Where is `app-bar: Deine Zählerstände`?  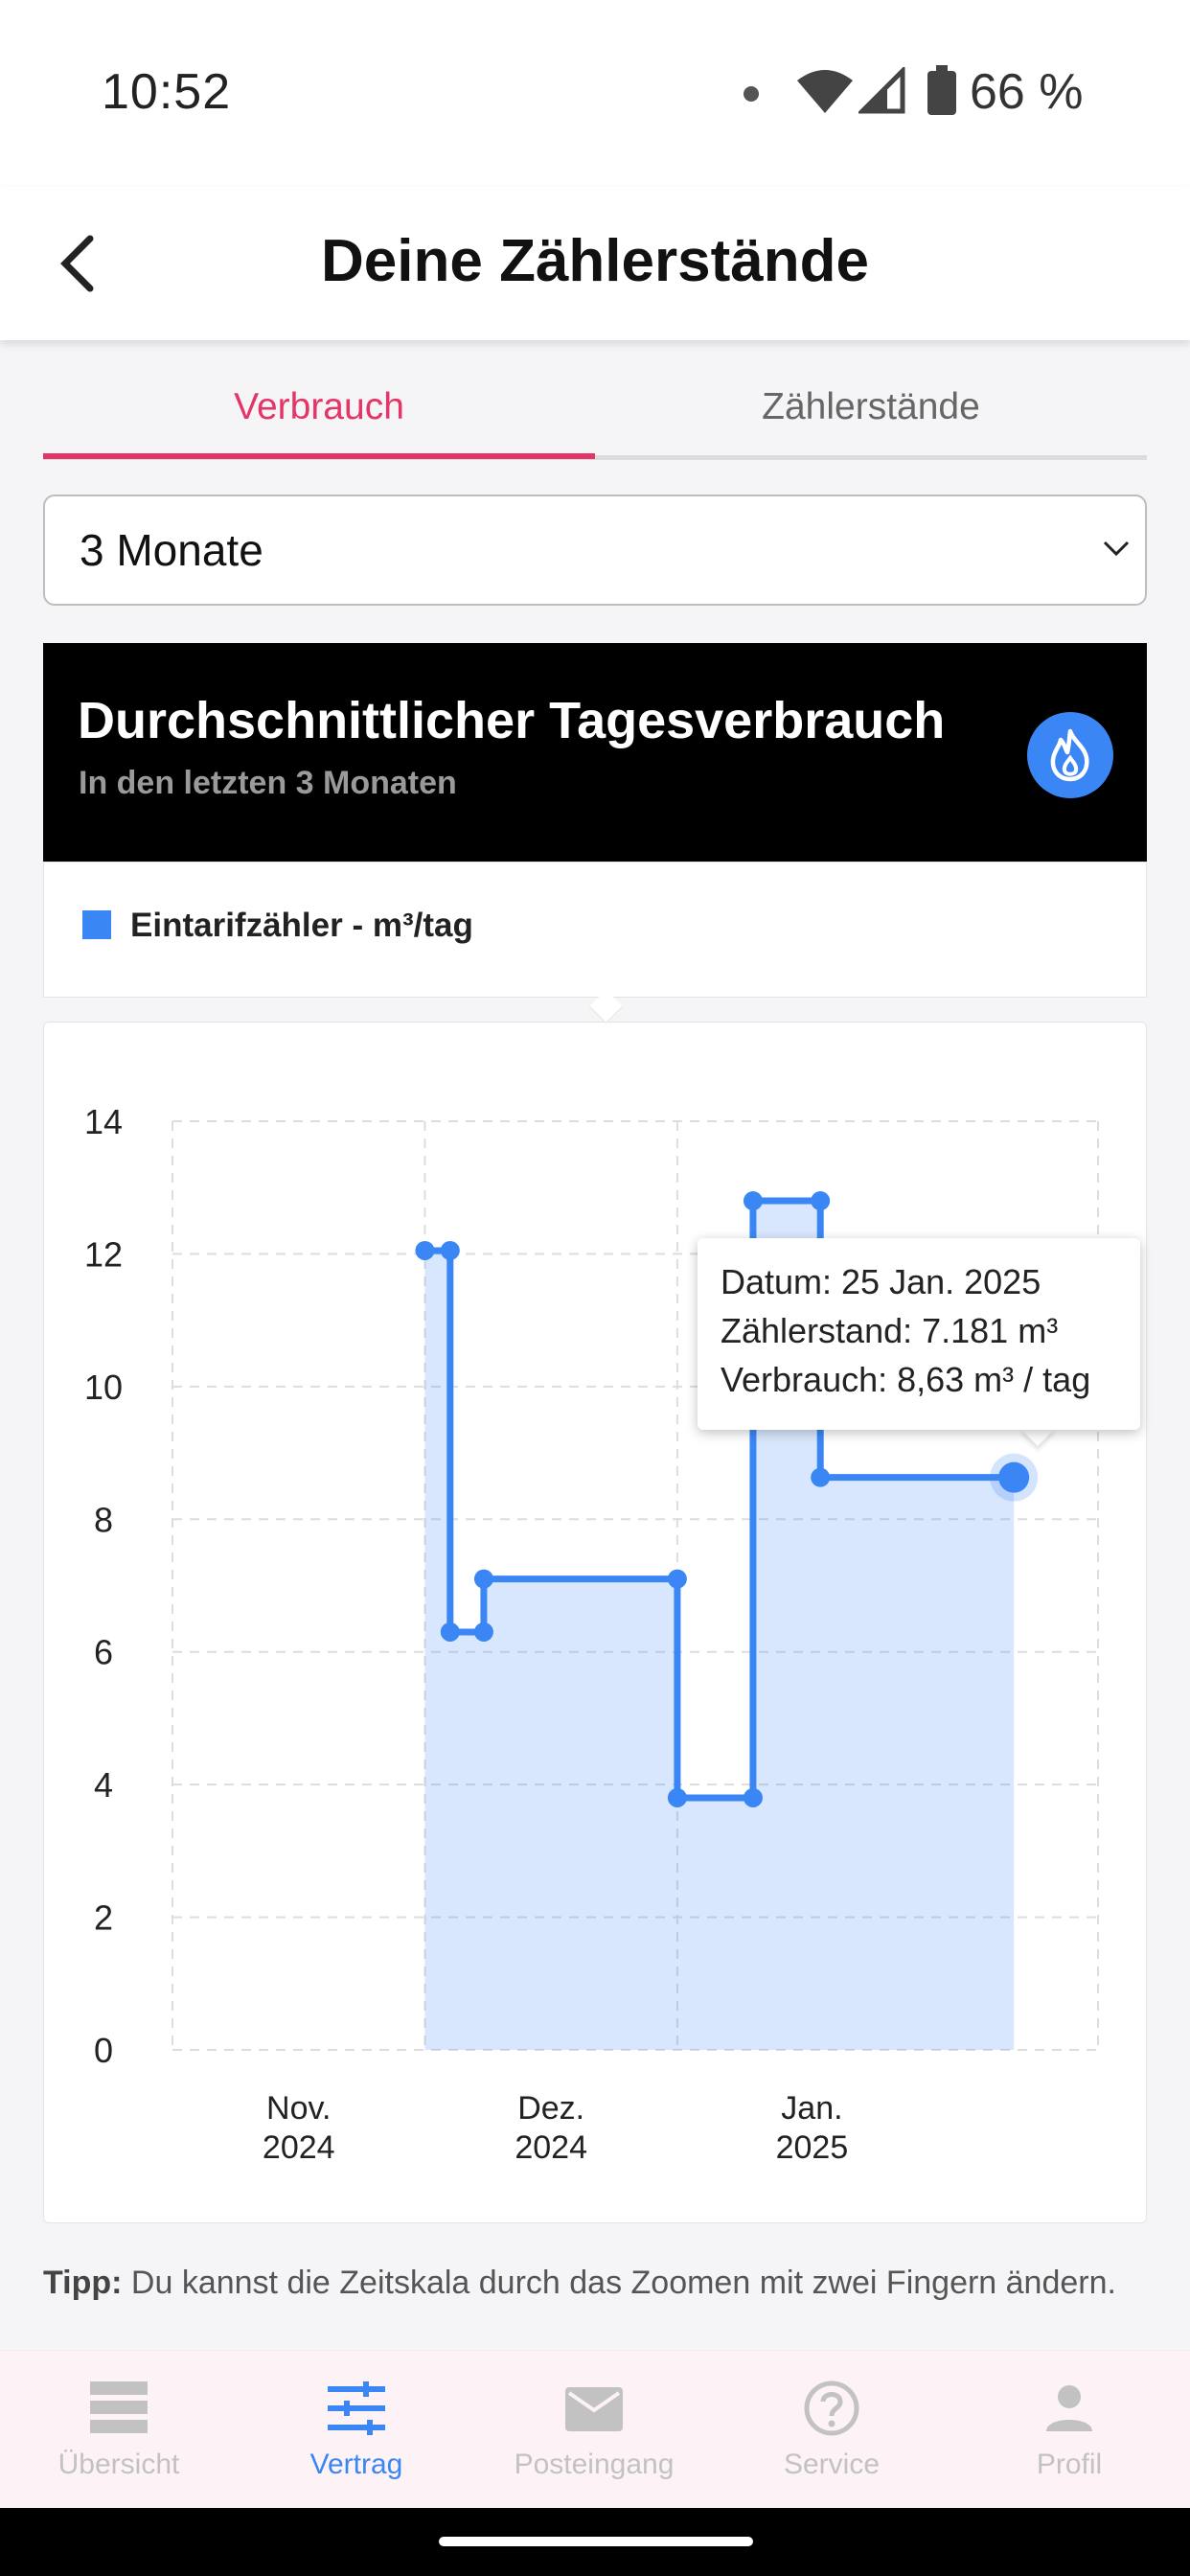
app-bar: Deine Zählerstände is located at coordinates (595, 263).